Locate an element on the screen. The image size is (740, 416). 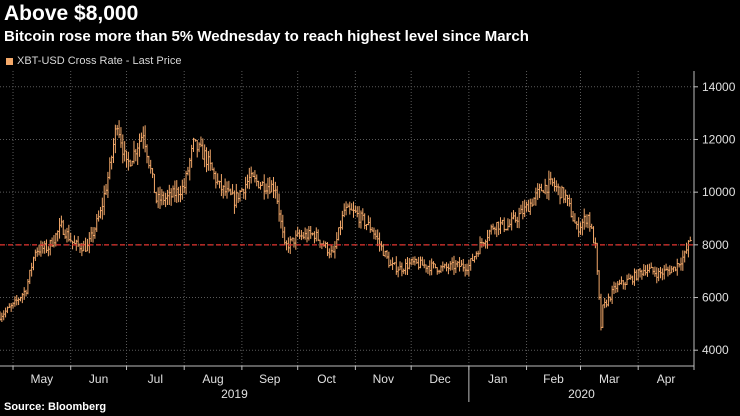
x-tick-label: Jul is located at coordinates (155, 379).